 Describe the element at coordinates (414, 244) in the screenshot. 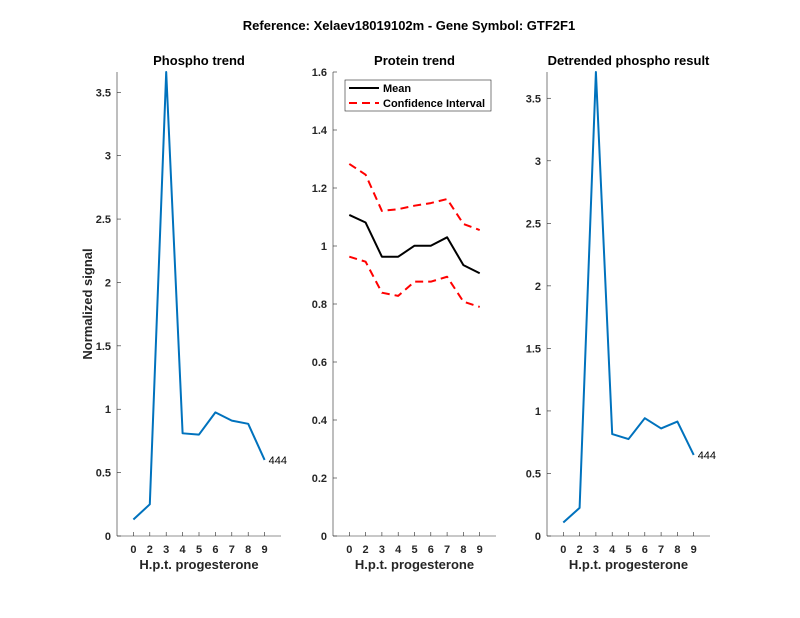

I see `series-line-mean` at that location.